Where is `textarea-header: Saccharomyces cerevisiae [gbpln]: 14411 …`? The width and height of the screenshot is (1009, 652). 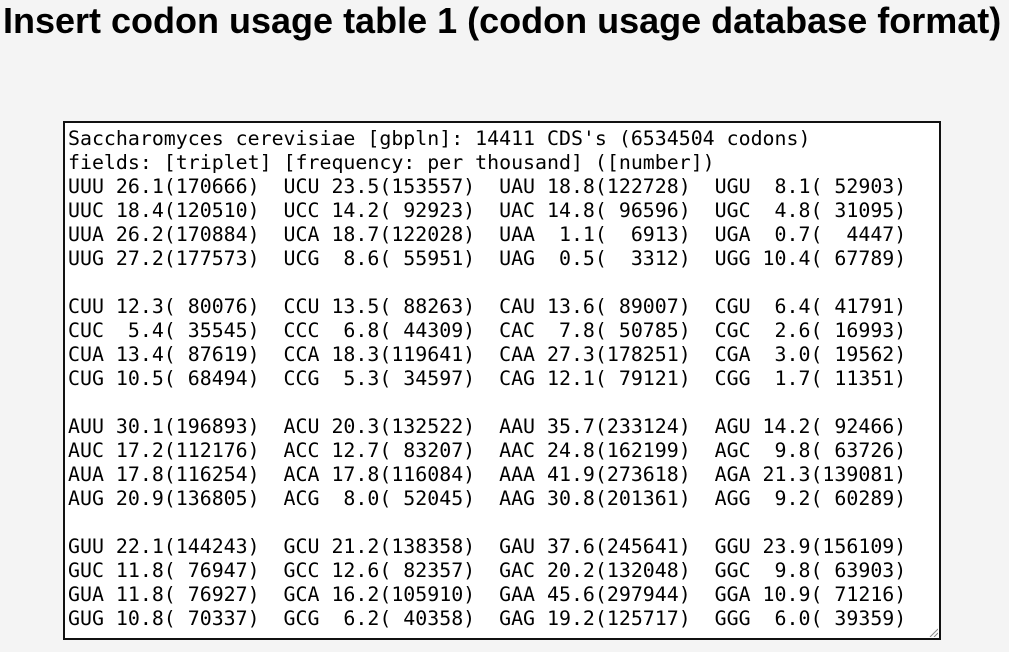
textarea-header: Saccharomyces cerevisiae [gbpln]: 14411 … is located at coordinates (487, 151).